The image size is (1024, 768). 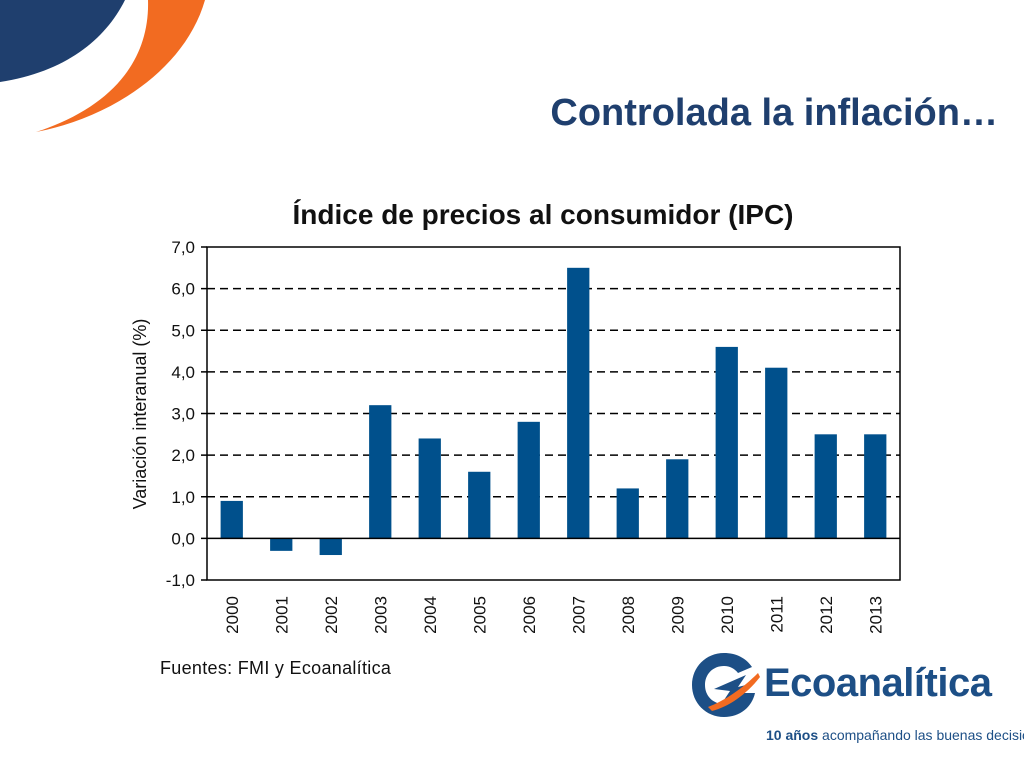 I want to click on y-tick-label: 0,0, so click(x=183, y=538).